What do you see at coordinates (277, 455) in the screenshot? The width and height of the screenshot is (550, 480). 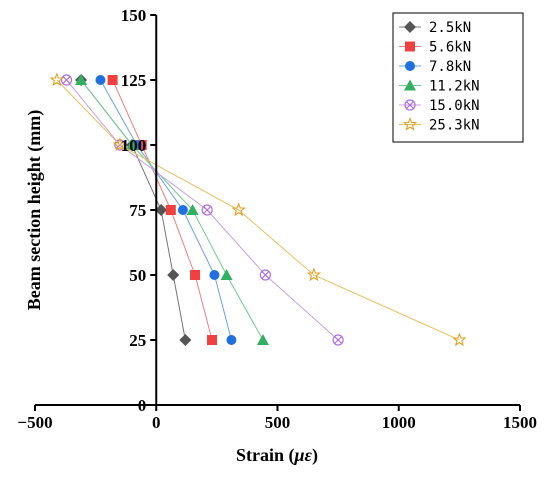 I see `x-axis-title: Strain (με)` at bounding box center [277, 455].